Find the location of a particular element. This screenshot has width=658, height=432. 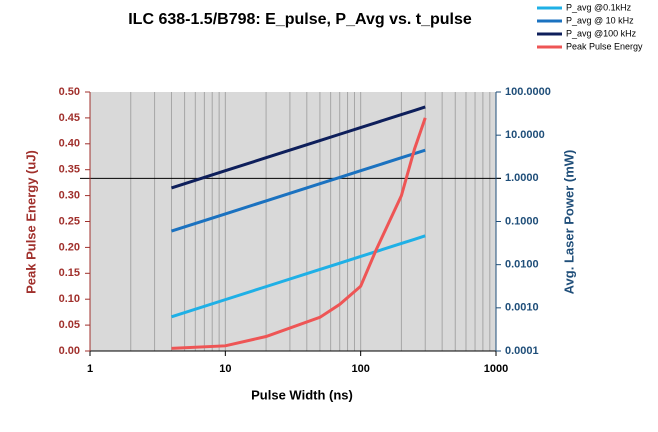

x-tick-label: 1 is located at coordinates (90, 369).